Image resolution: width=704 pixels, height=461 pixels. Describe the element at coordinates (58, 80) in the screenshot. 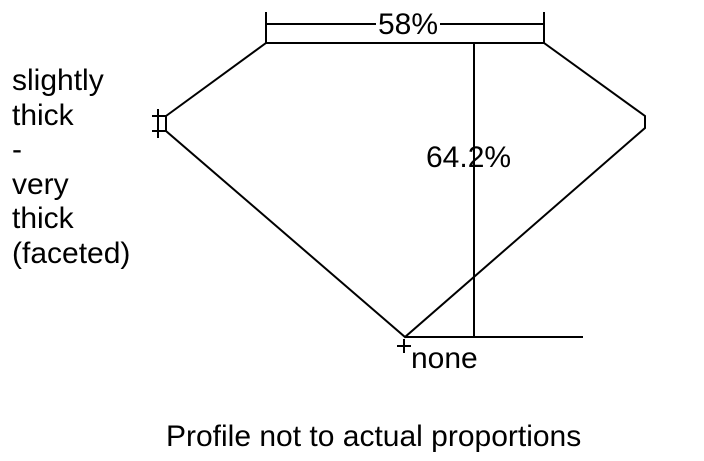

I see `girdle-label-line: slightly` at that location.